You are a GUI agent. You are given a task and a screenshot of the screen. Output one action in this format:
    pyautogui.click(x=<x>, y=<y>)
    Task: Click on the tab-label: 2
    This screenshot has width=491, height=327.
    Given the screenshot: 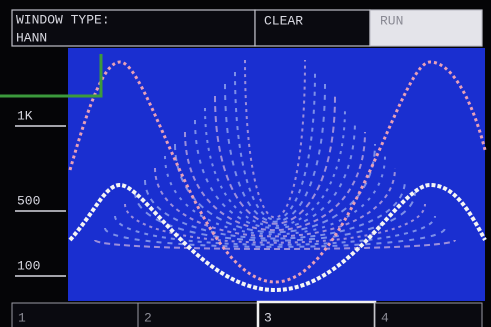 What is the action you would take?
    pyautogui.click(x=148, y=317)
    